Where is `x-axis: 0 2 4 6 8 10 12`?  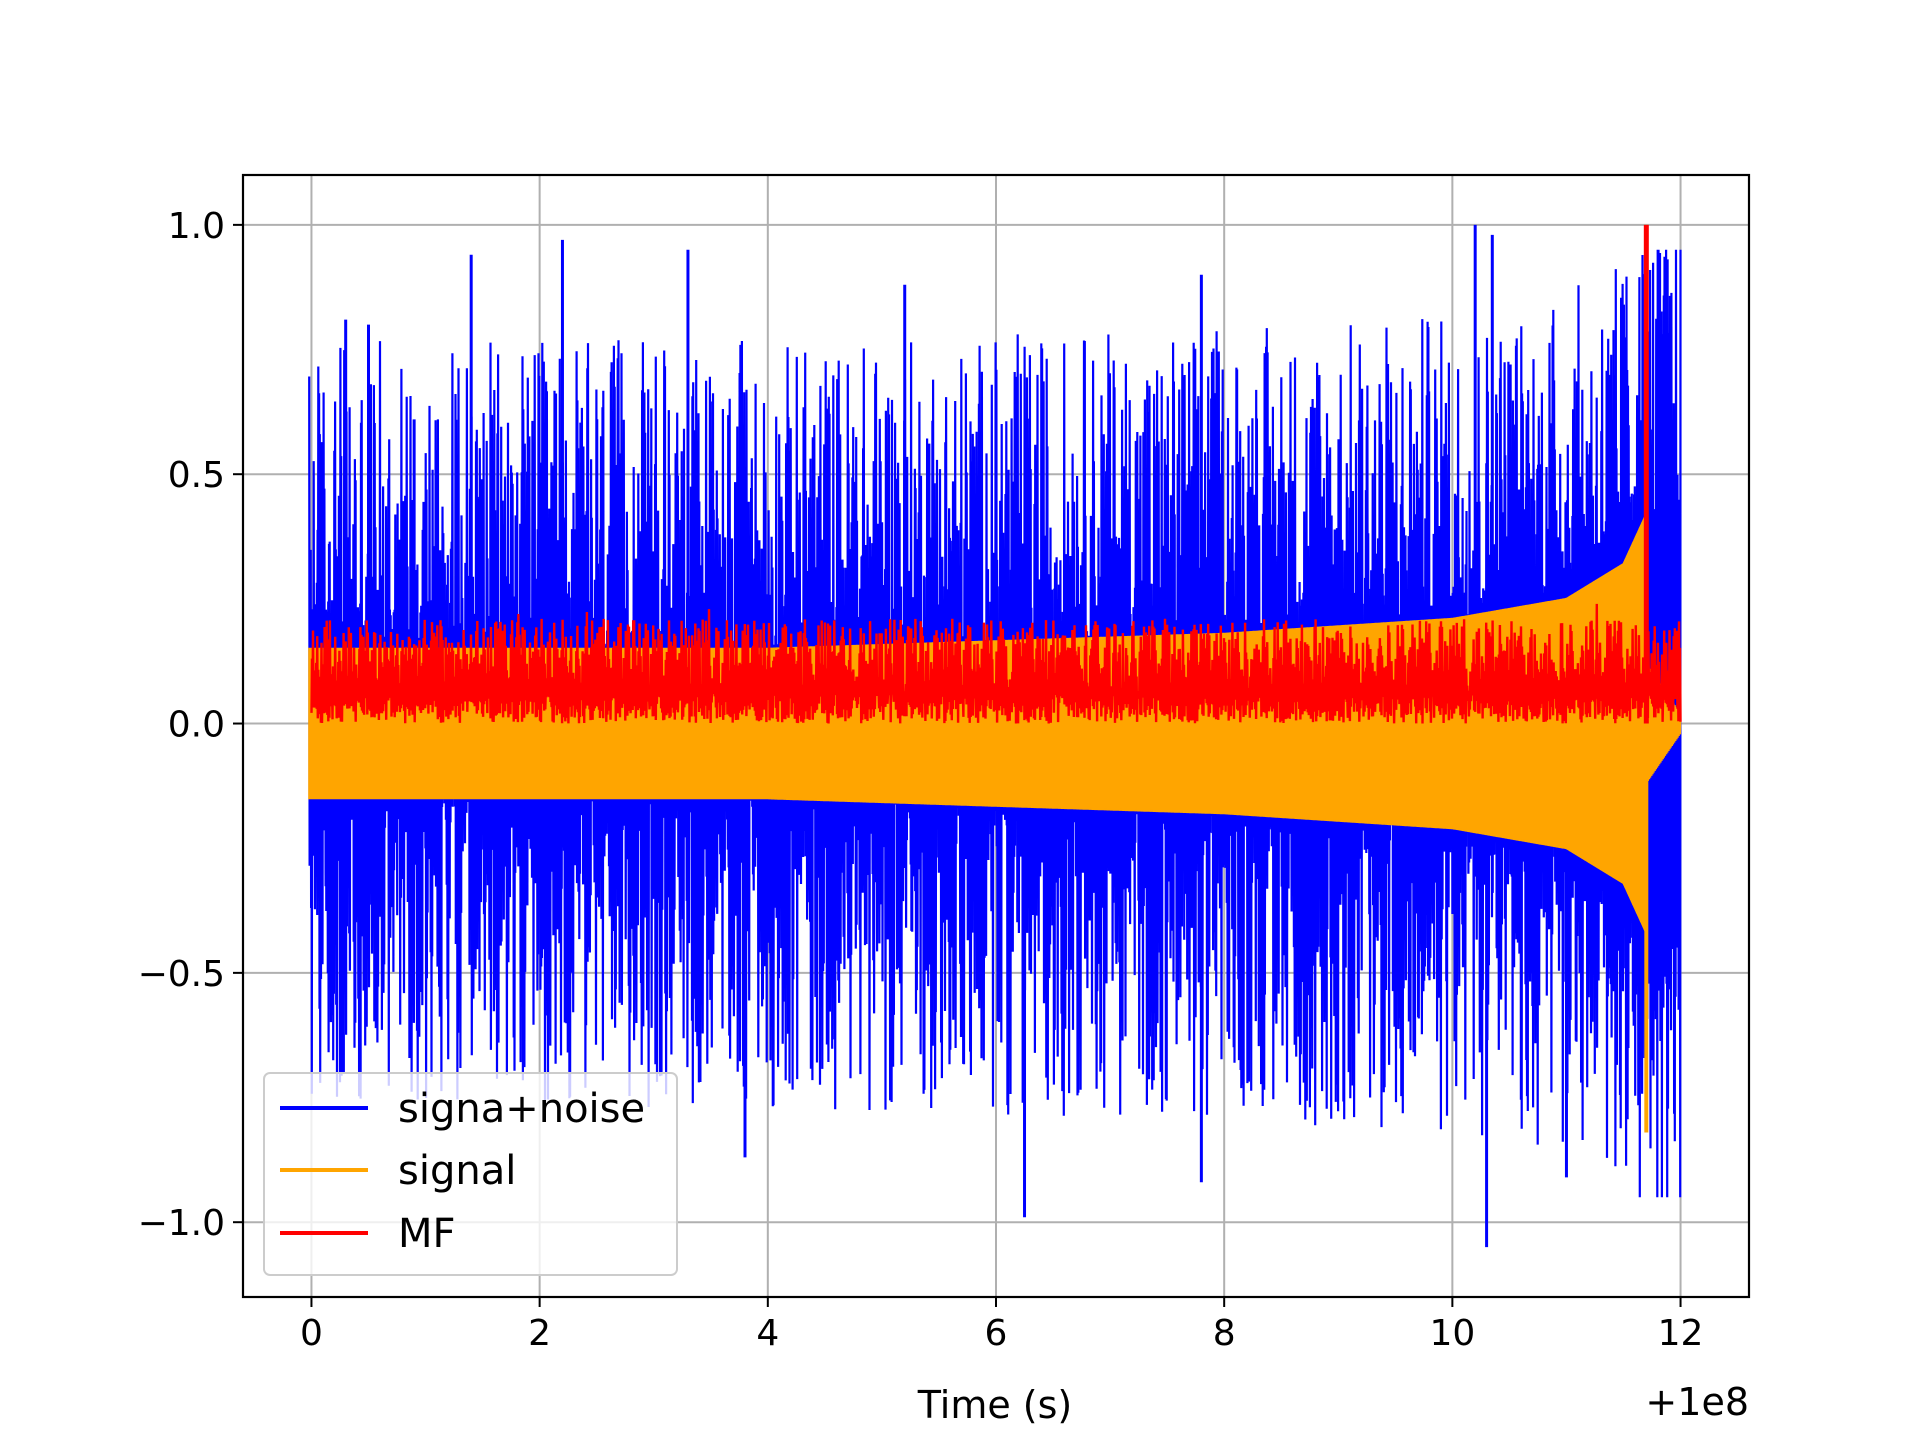 x-axis: 0 2 4 6 8 10 12 is located at coordinates (1001, 1325).